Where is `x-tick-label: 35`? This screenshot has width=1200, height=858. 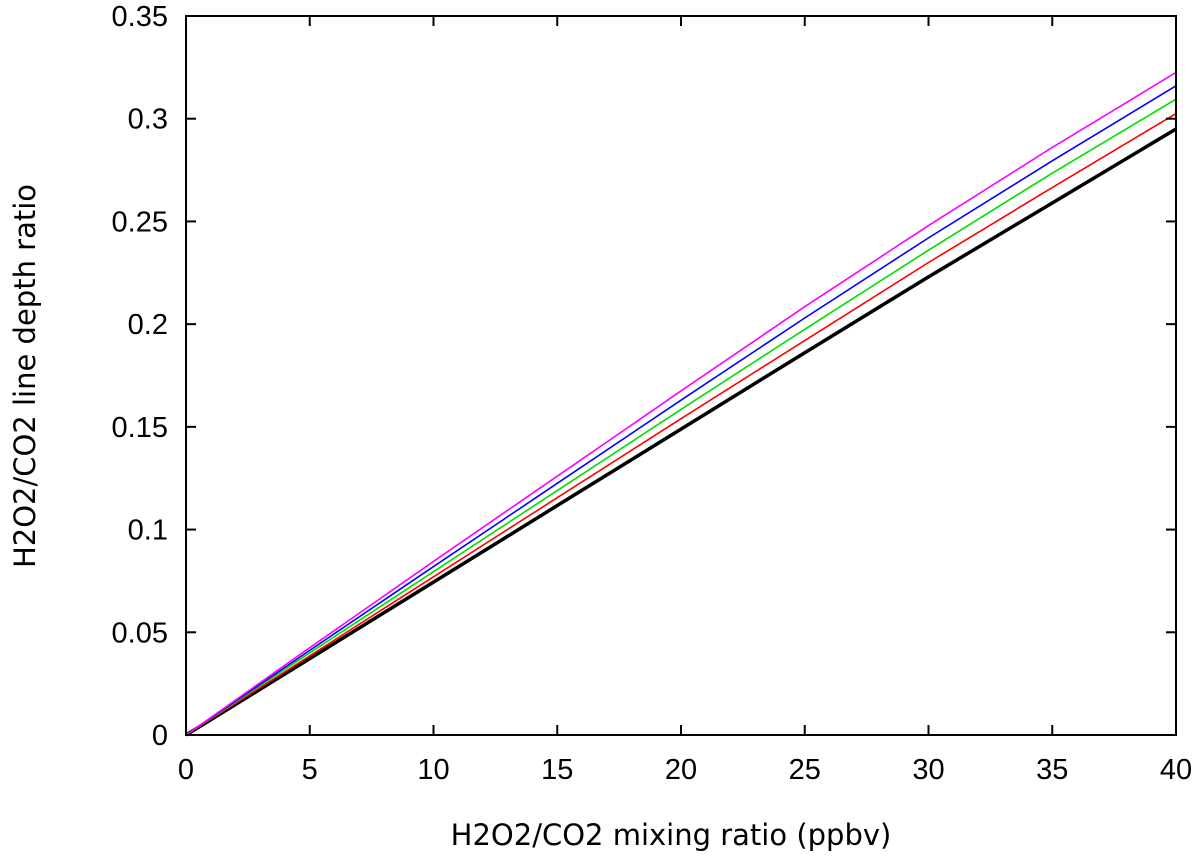 x-tick-label: 35 is located at coordinates (1052, 770).